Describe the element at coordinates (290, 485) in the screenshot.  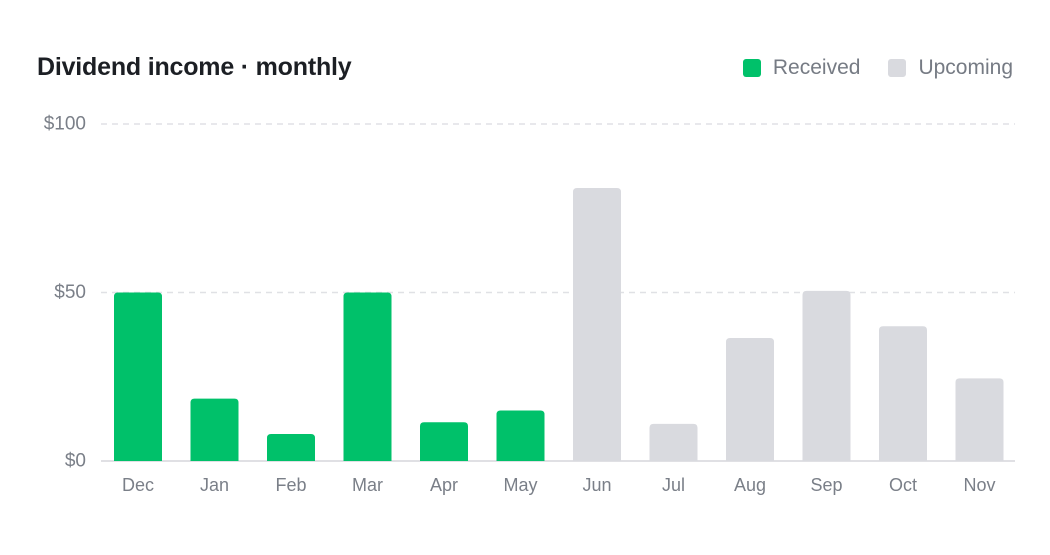
I see `x-tick-label-feb: Feb` at that location.